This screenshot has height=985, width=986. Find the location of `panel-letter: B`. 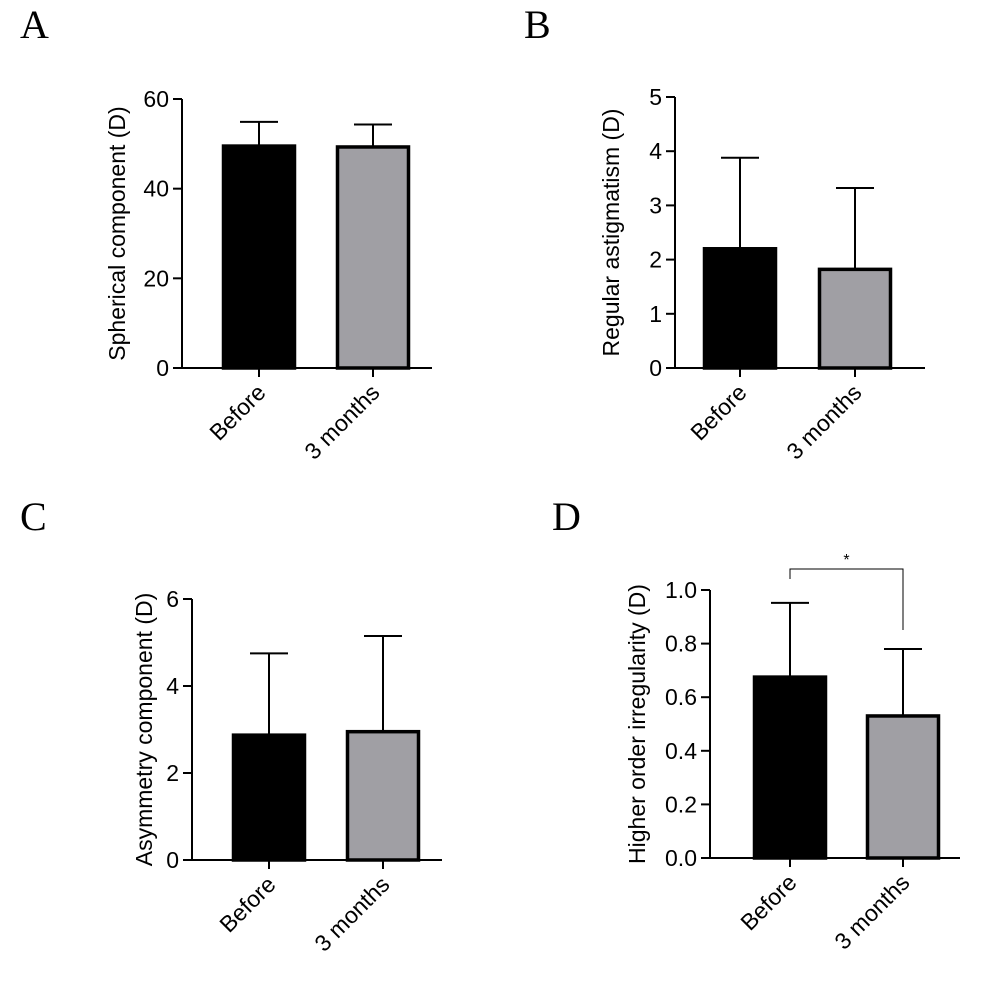

panel-letter: B is located at coordinates (537, 24).